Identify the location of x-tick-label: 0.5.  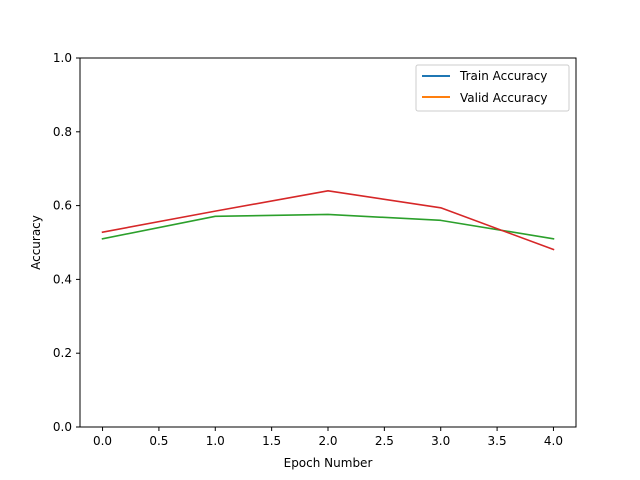
(158, 441).